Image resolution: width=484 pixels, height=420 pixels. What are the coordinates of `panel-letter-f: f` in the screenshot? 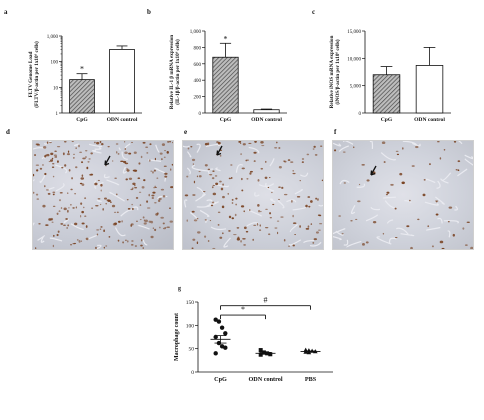 It's located at (335, 132).